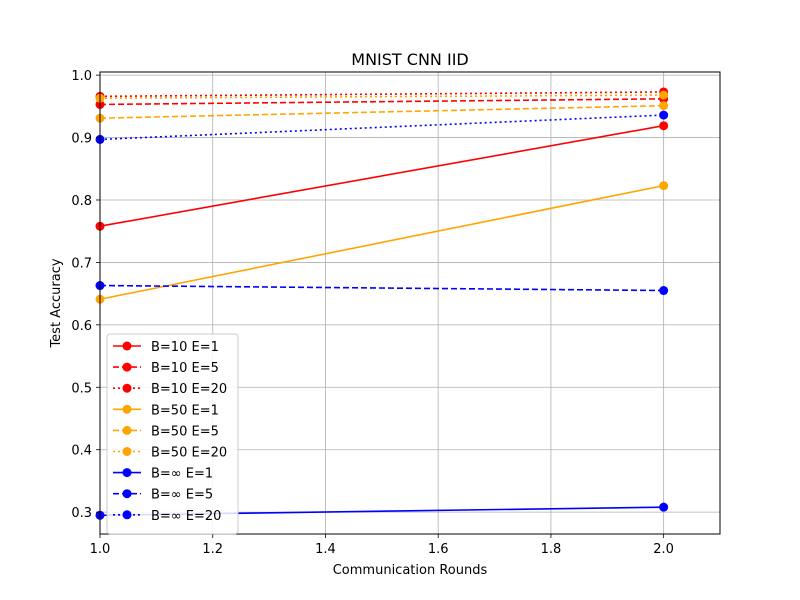 The image size is (800, 600). I want to click on legend-label: B=50 E=5, so click(185, 431).